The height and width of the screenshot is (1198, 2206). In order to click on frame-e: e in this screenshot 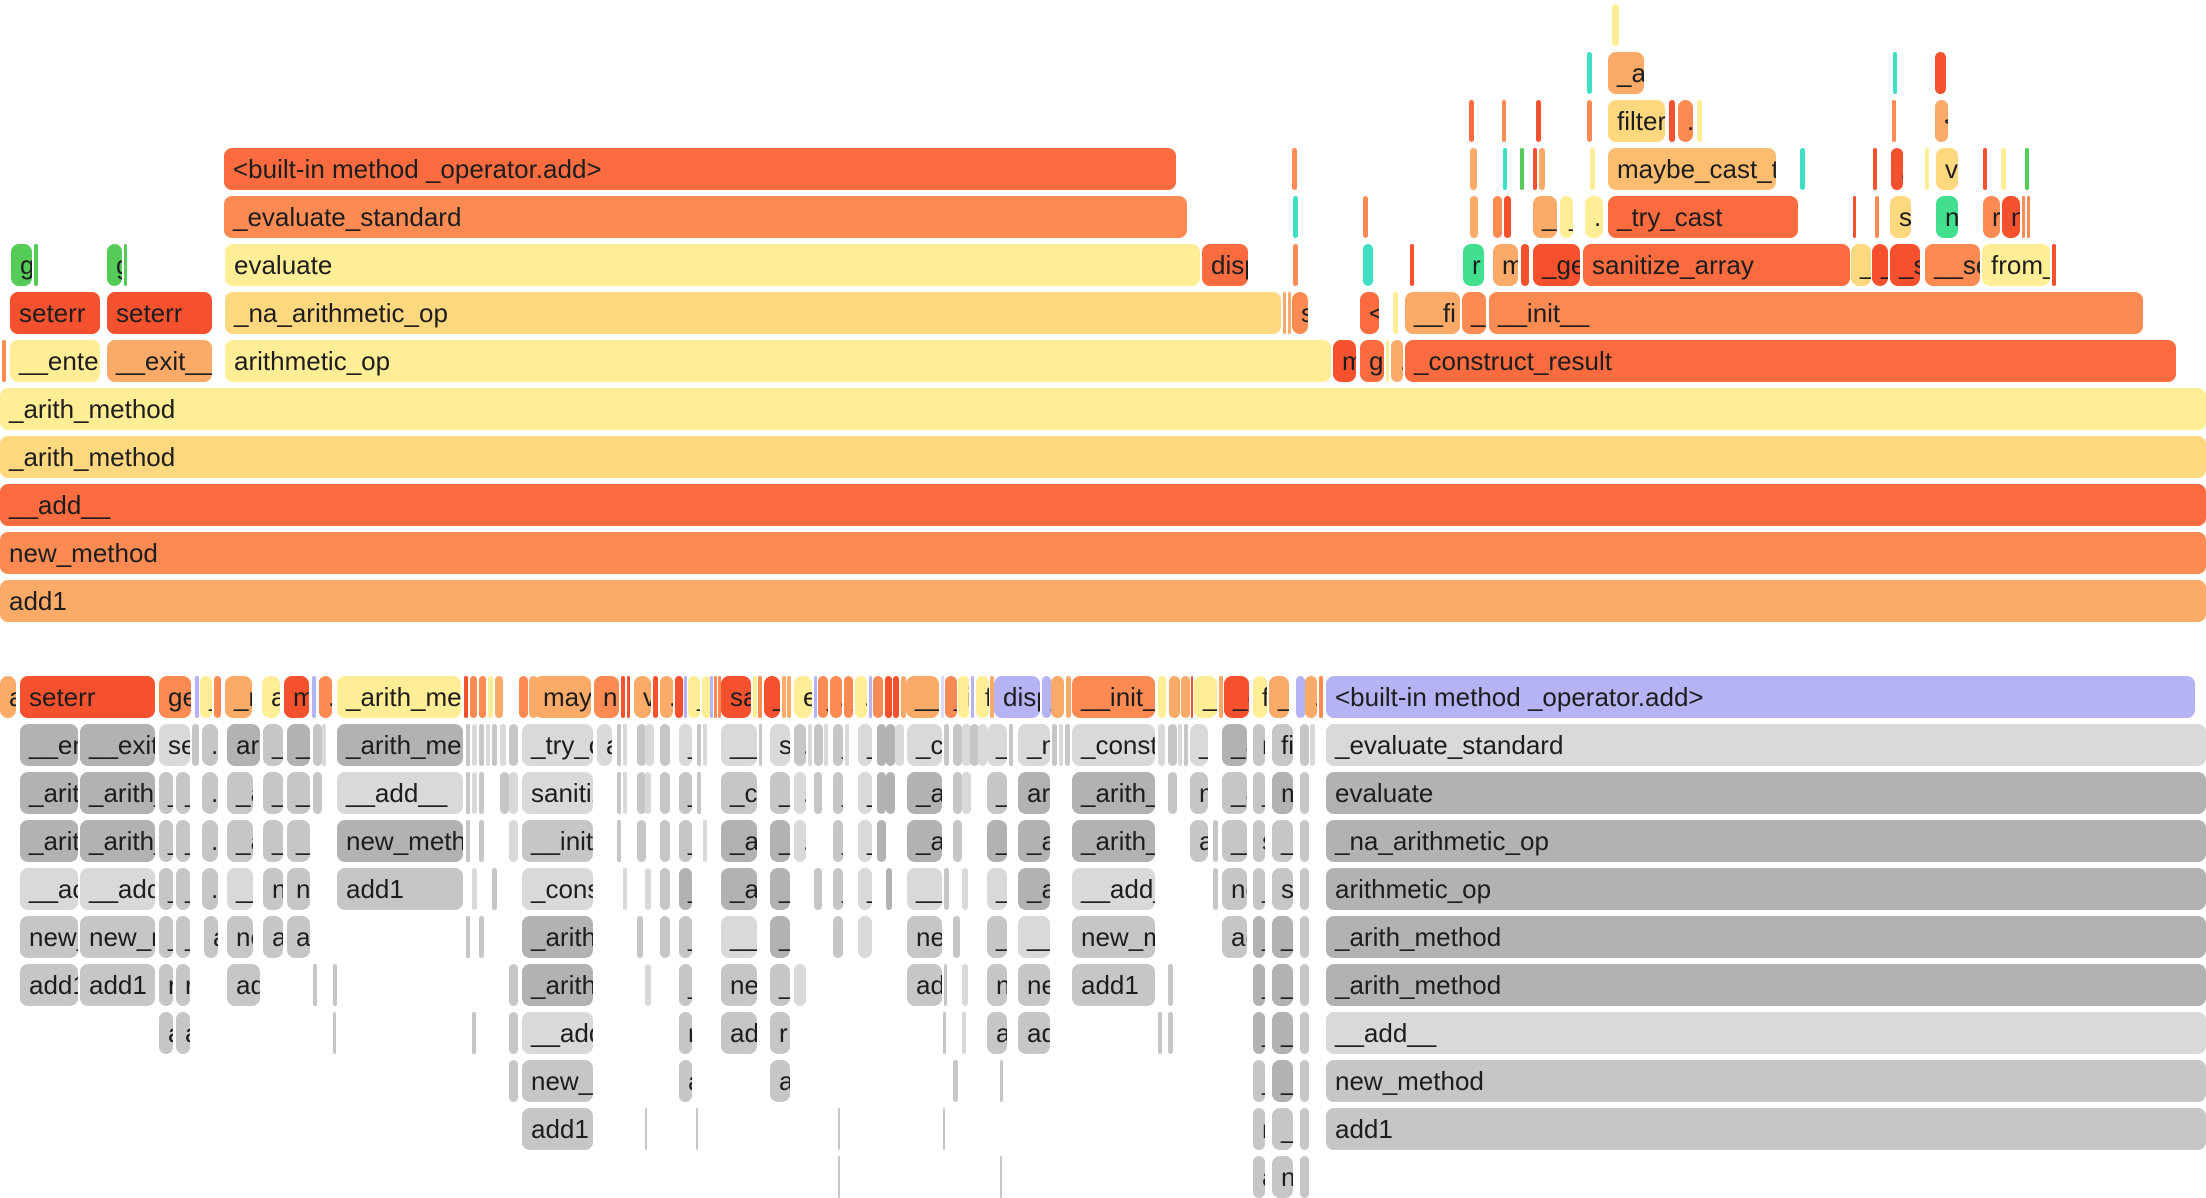, I will do `click(803, 697)`.